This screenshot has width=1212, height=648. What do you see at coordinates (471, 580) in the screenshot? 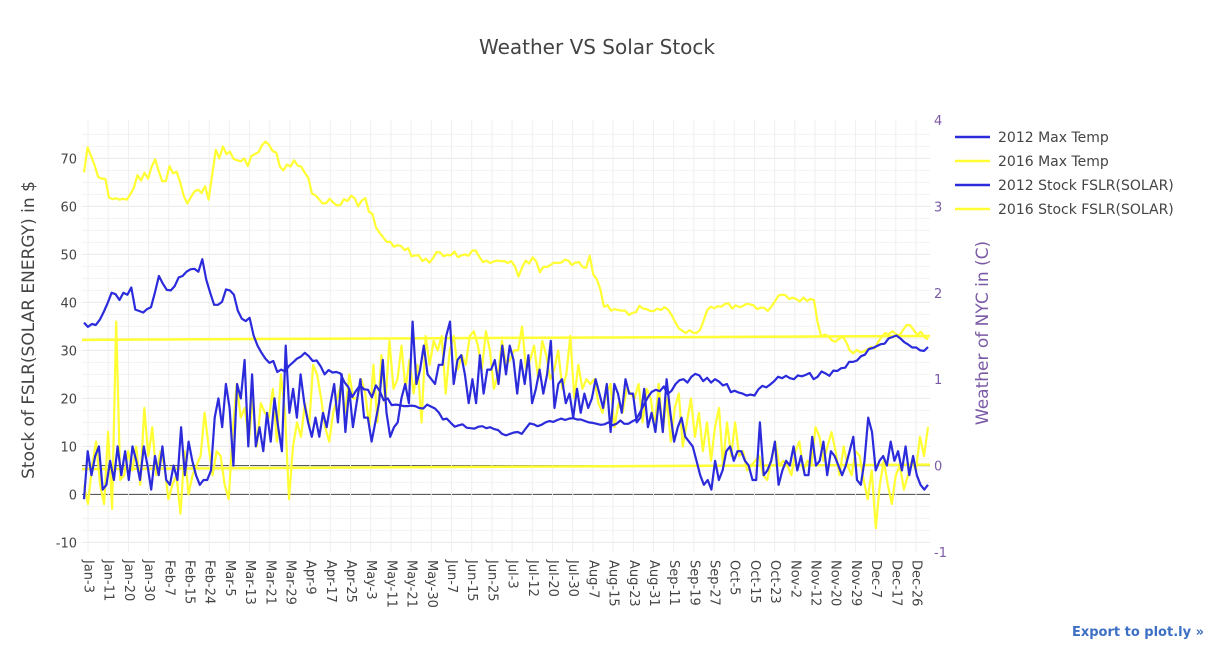
I see `x-tick-label: Jun-15` at bounding box center [471, 580].